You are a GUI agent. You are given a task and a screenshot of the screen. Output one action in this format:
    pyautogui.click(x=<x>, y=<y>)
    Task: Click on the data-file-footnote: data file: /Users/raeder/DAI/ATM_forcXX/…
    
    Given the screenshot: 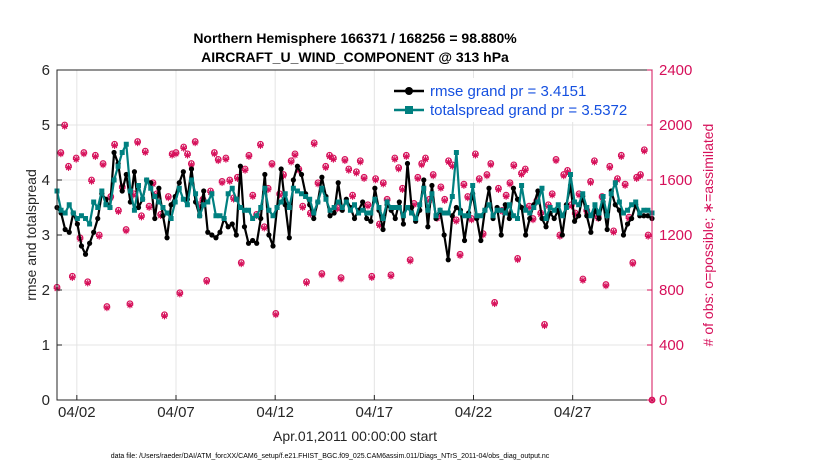 What is the action you would take?
    pyautogui.click(x=330, y=456)
    